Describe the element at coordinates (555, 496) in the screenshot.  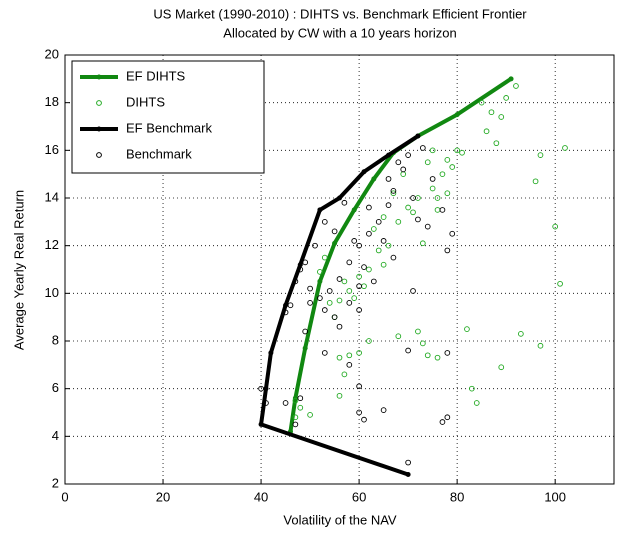
I see `x-tick-label: 100` at that location.